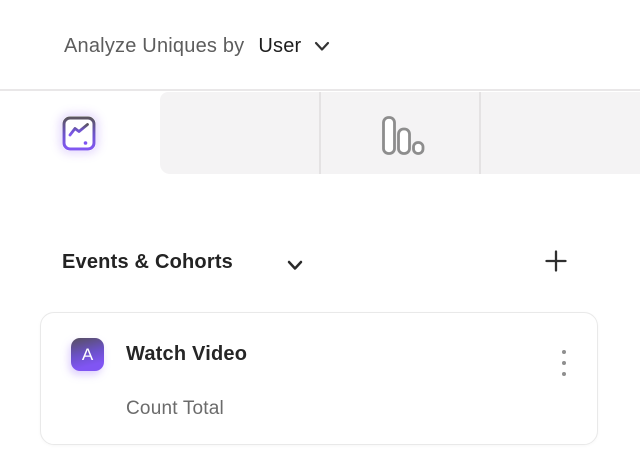 The image size is (640, 458). What do you see at coordinates (292, 132) in the screenshot?
I see `tab-bar-chart` at bounding box center [292, 132].